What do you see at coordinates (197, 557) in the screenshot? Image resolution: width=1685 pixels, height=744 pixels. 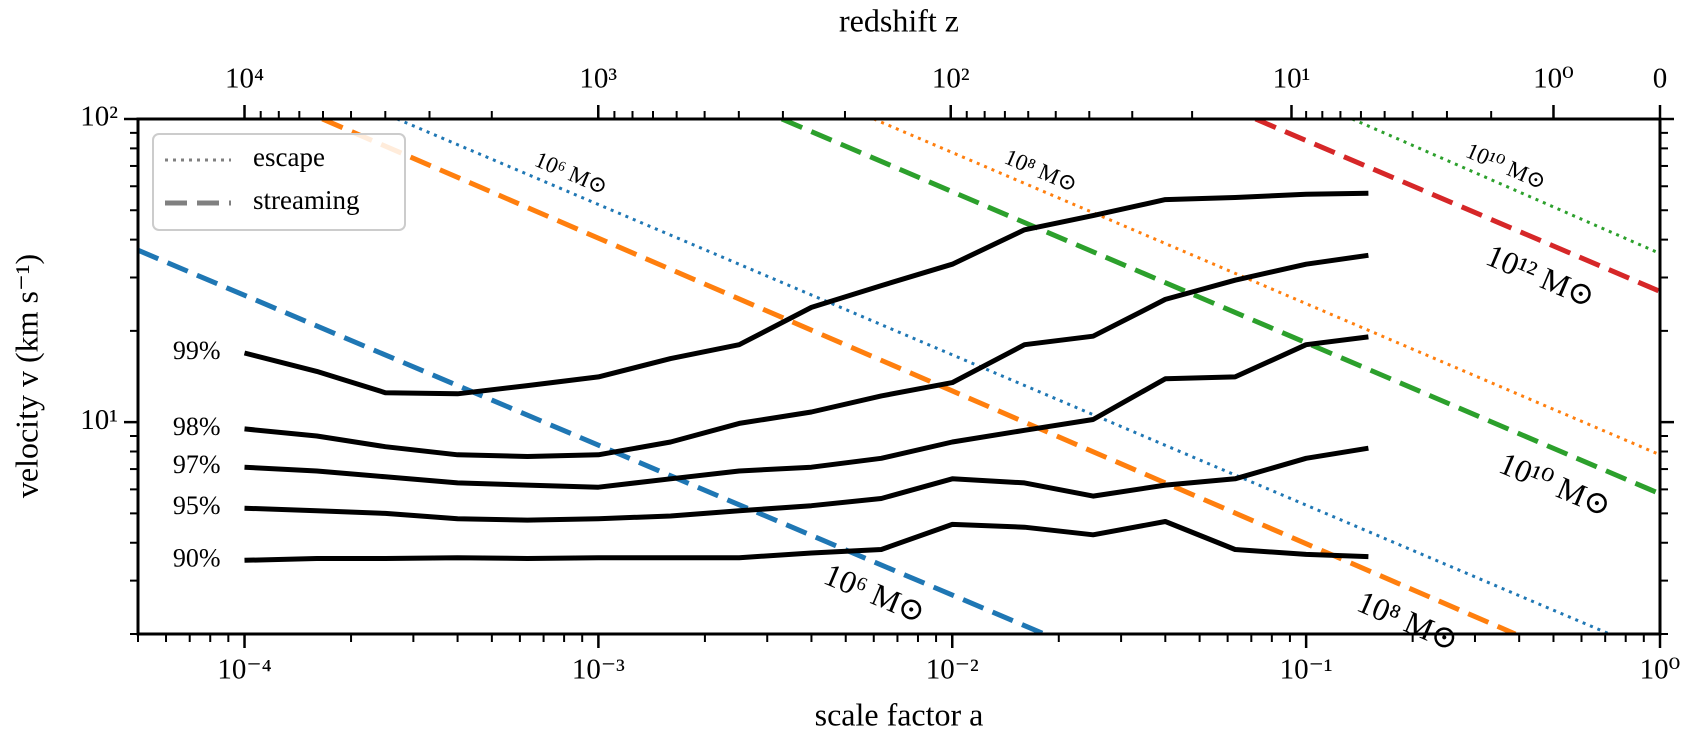 I see `series-label: 90%` at bounding box center [197, 557].